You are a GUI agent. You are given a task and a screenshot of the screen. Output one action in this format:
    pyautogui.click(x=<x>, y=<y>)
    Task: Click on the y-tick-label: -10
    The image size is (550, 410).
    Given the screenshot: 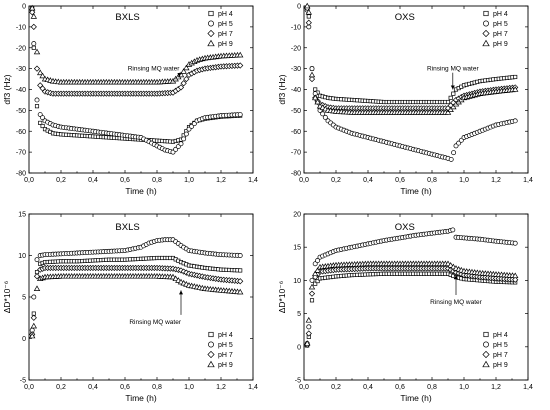 What is the action you would take?
    pyautogui.click(x=296, y=27)
    